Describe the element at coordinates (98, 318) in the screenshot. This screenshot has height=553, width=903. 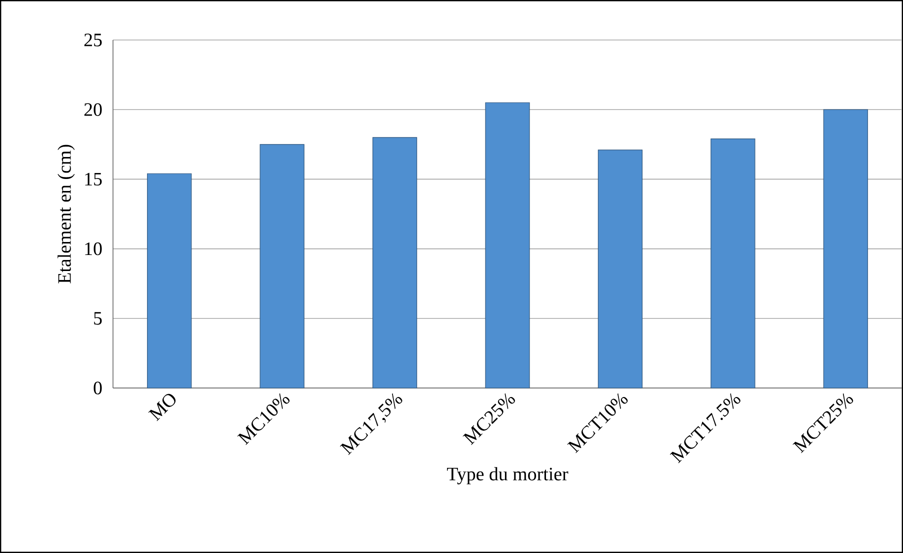
I see `y-tick-label: 5` at that location.